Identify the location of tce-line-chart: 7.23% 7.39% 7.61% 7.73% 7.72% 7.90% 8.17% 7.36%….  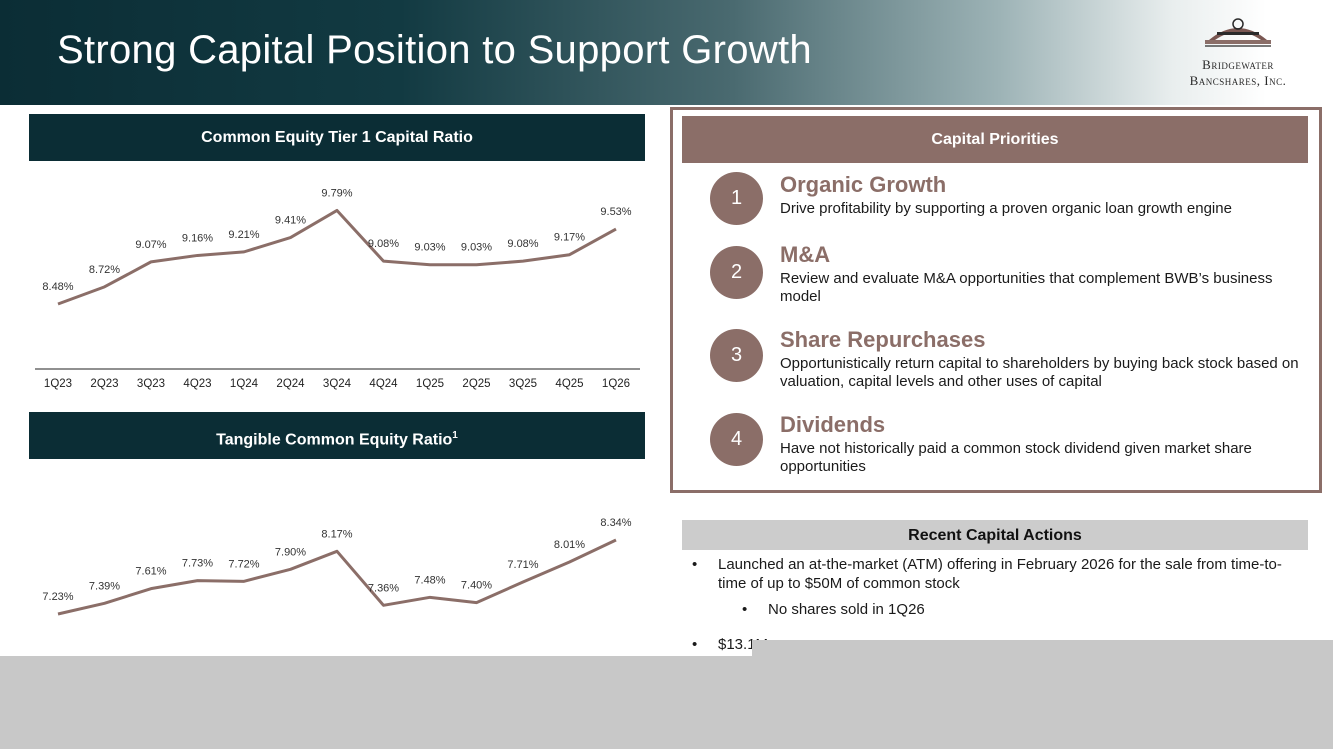
(337, 566).